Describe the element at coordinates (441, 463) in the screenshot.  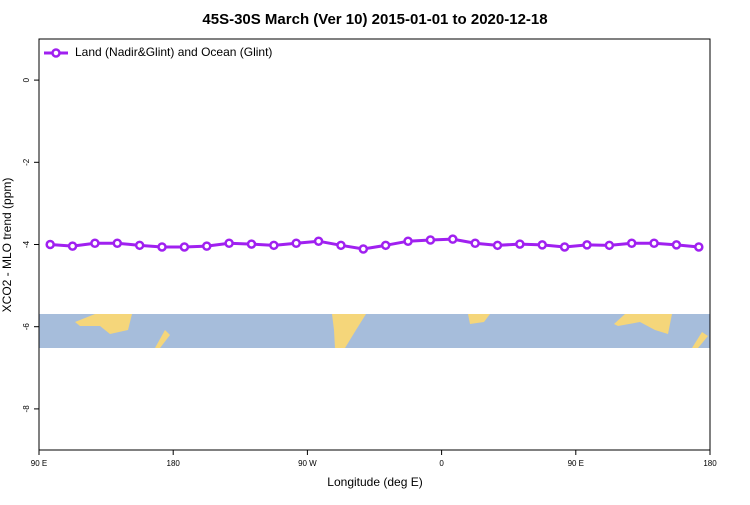
I see `x-tick-label: 0` at that location.